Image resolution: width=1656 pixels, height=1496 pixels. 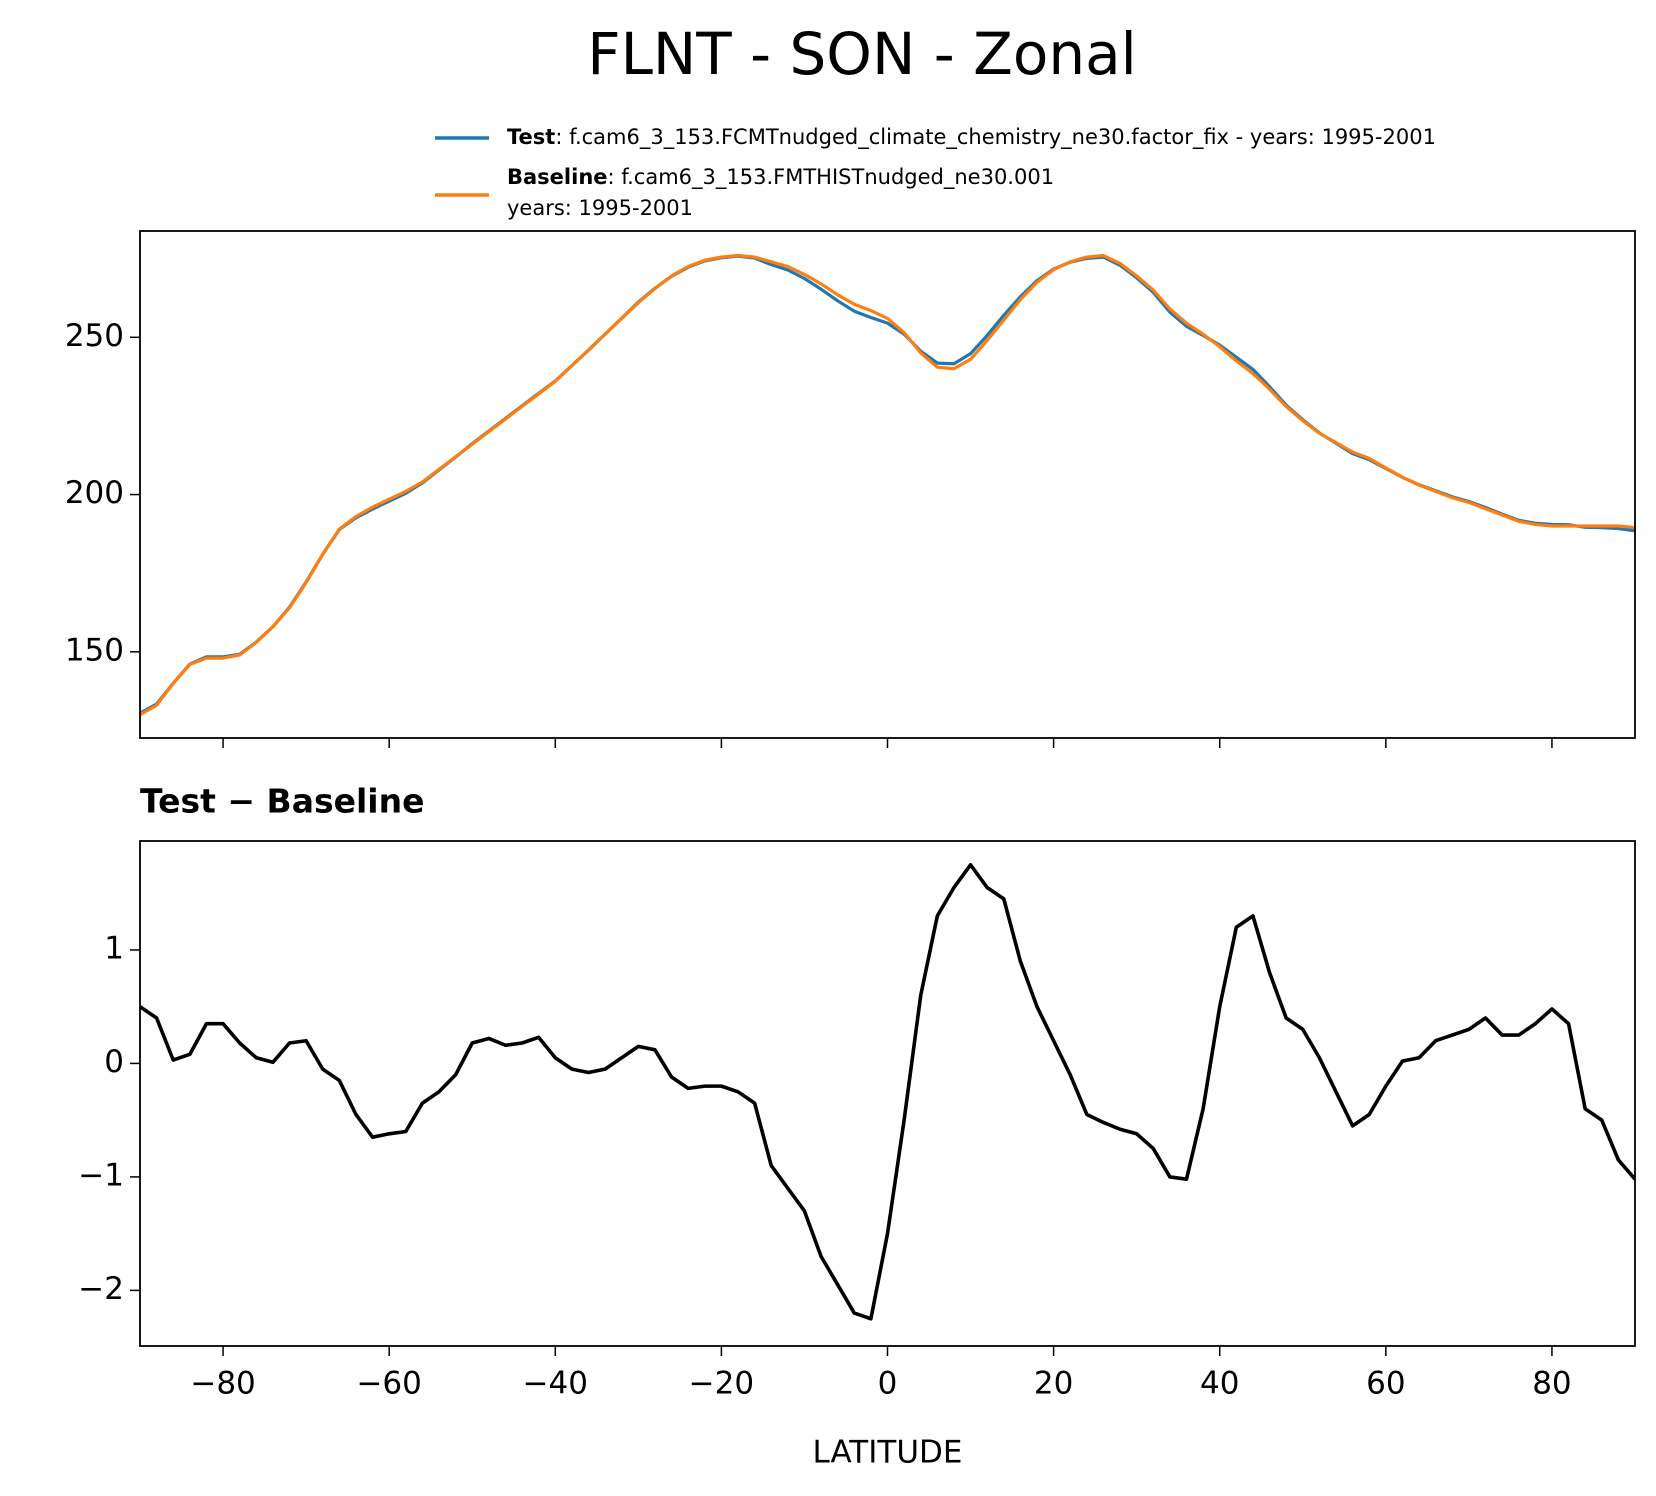 What do you see at coordinates (831, 177) in the screenshot?
I see `legend-description: : f.cam6_3_153.FMTHISTnudged_ne30.001` at bounding box center [831, 177].